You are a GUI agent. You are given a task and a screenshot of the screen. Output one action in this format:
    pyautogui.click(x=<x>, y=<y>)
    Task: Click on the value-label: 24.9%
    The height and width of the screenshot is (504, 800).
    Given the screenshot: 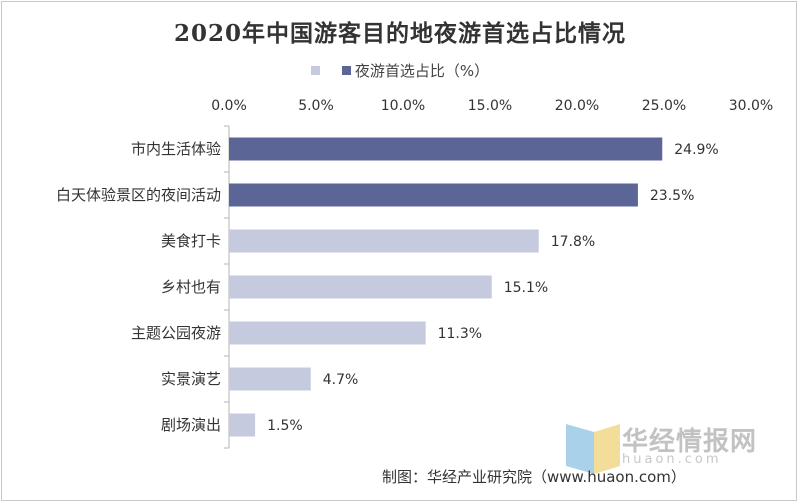 What is the action you would take?
    pyautogui.click(x=696, y=150)
    